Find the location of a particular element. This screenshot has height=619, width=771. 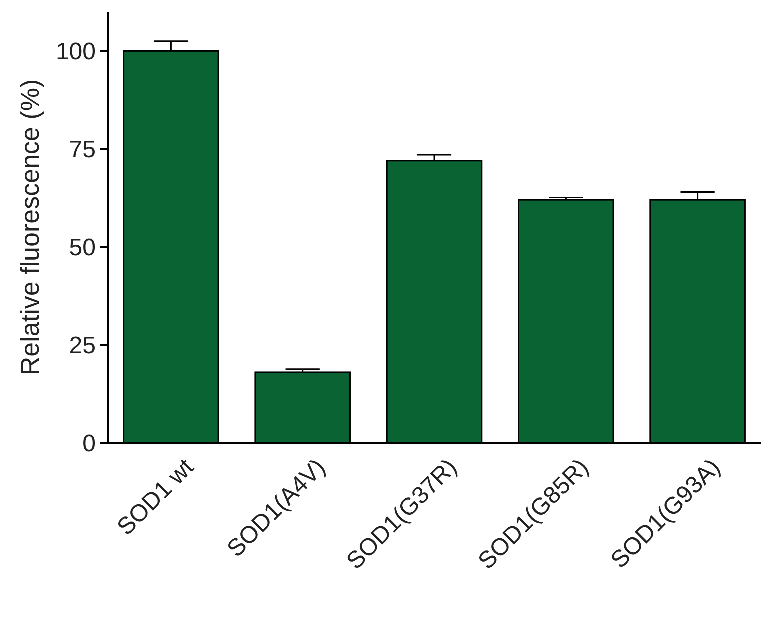

y-tick-label: 0 is located at coordinates (89, 444).